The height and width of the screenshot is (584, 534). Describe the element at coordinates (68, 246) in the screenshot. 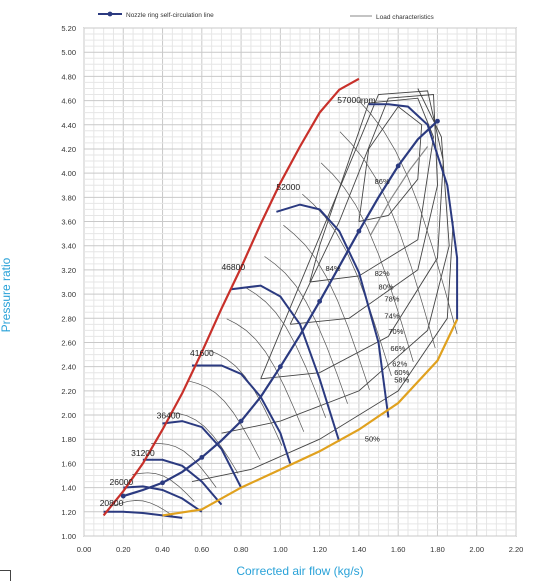

I see `y-tick-label: 3.40` at that location.